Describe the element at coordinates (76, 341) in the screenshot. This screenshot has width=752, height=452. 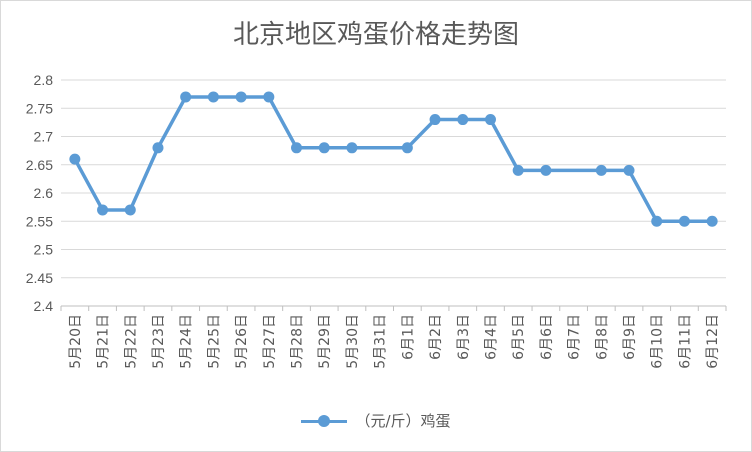
I see `x-tick-label: 5月20日` at that location.